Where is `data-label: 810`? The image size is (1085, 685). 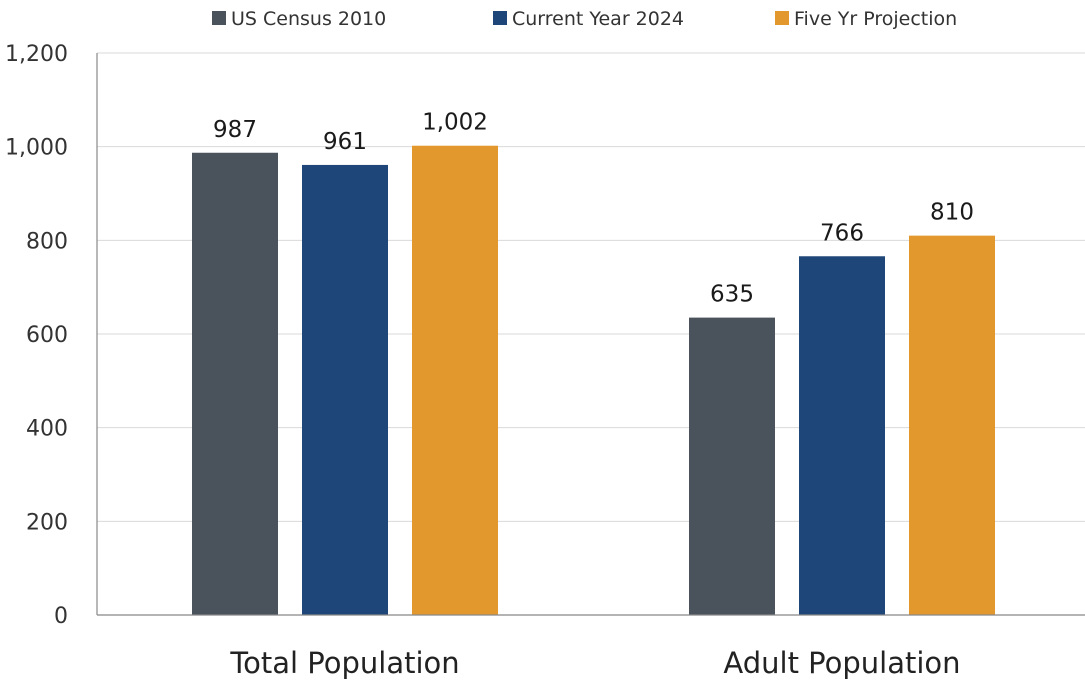 data-label: 810 is located at coordinates (952, 213).